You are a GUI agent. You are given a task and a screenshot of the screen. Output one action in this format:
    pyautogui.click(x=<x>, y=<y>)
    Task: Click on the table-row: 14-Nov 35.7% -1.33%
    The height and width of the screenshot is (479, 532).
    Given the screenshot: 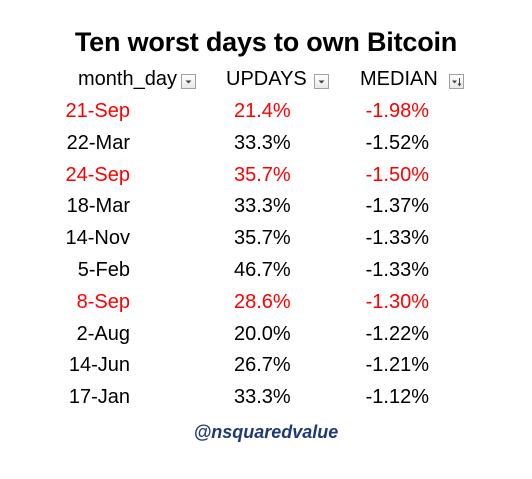 What is the action you would take?
    pyautogui.click(x=266, y=238)
    